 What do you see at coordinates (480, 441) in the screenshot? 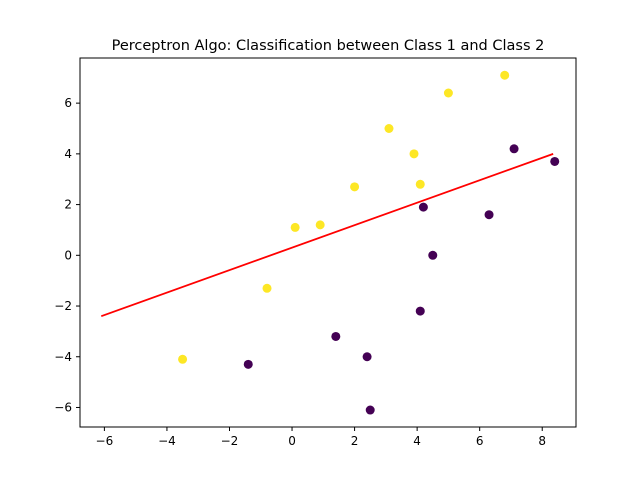
I see `x-tick-label: 6` at bounding box center [480, 441].